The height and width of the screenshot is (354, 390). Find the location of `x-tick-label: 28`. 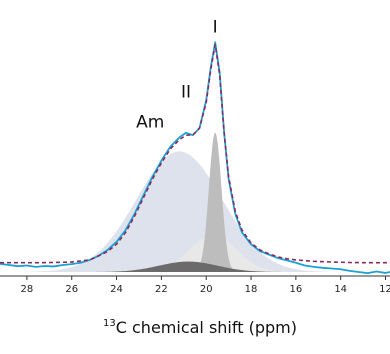

x-tick-label: 28 is located at coordinates (27, 289).